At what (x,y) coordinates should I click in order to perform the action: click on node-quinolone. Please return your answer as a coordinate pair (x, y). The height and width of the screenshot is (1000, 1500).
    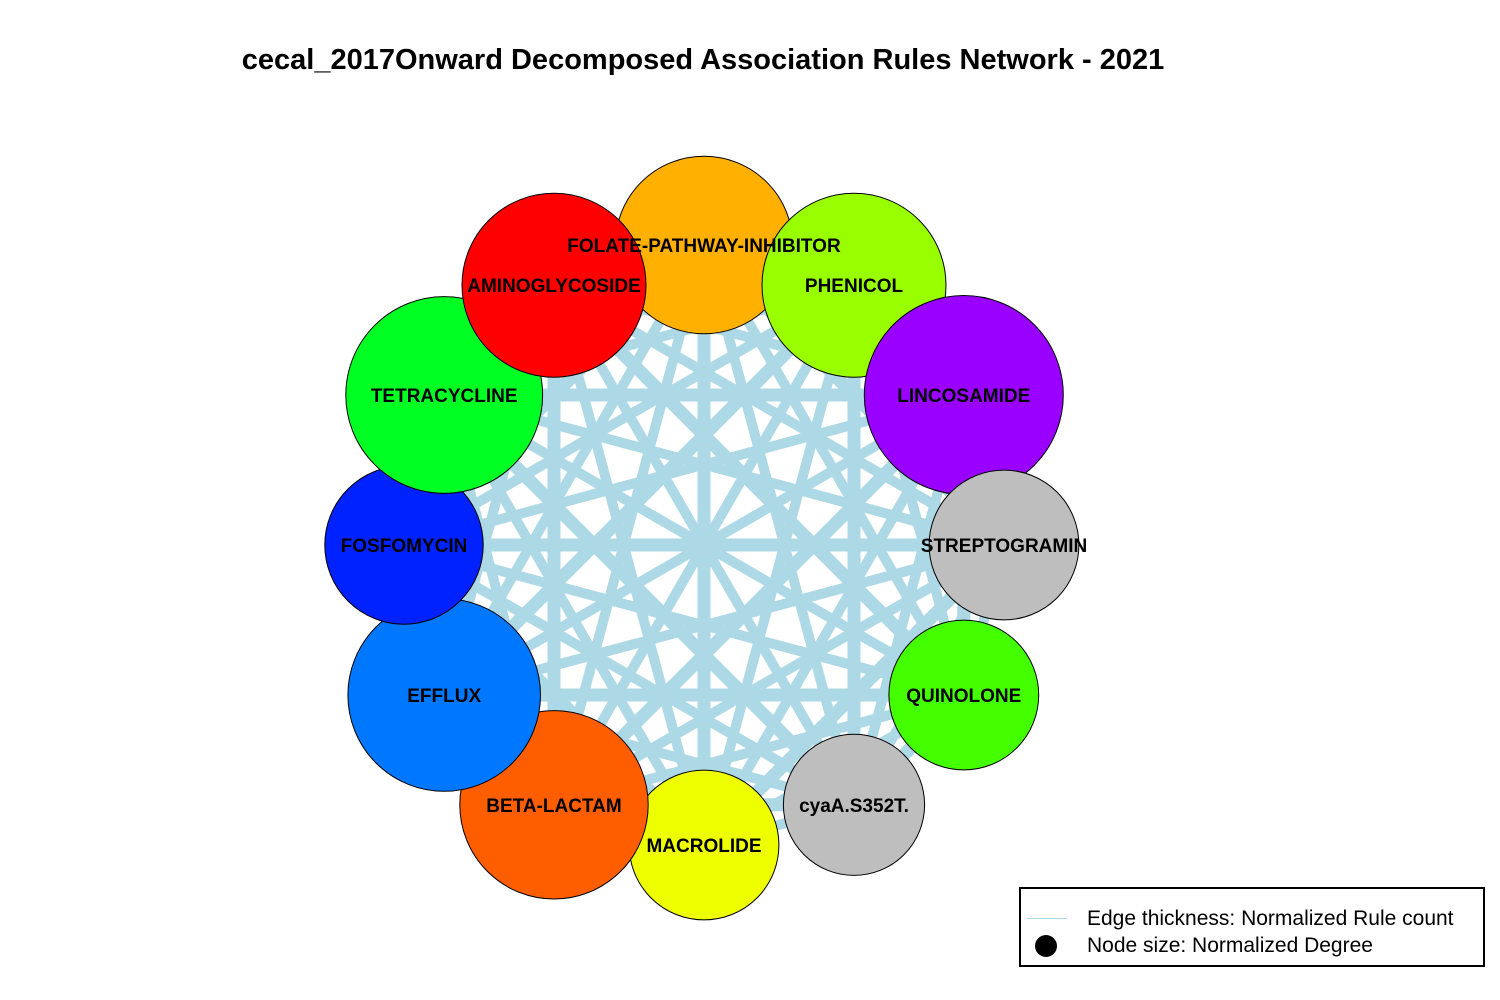
    Looking at the image, I should click on (964, 695).